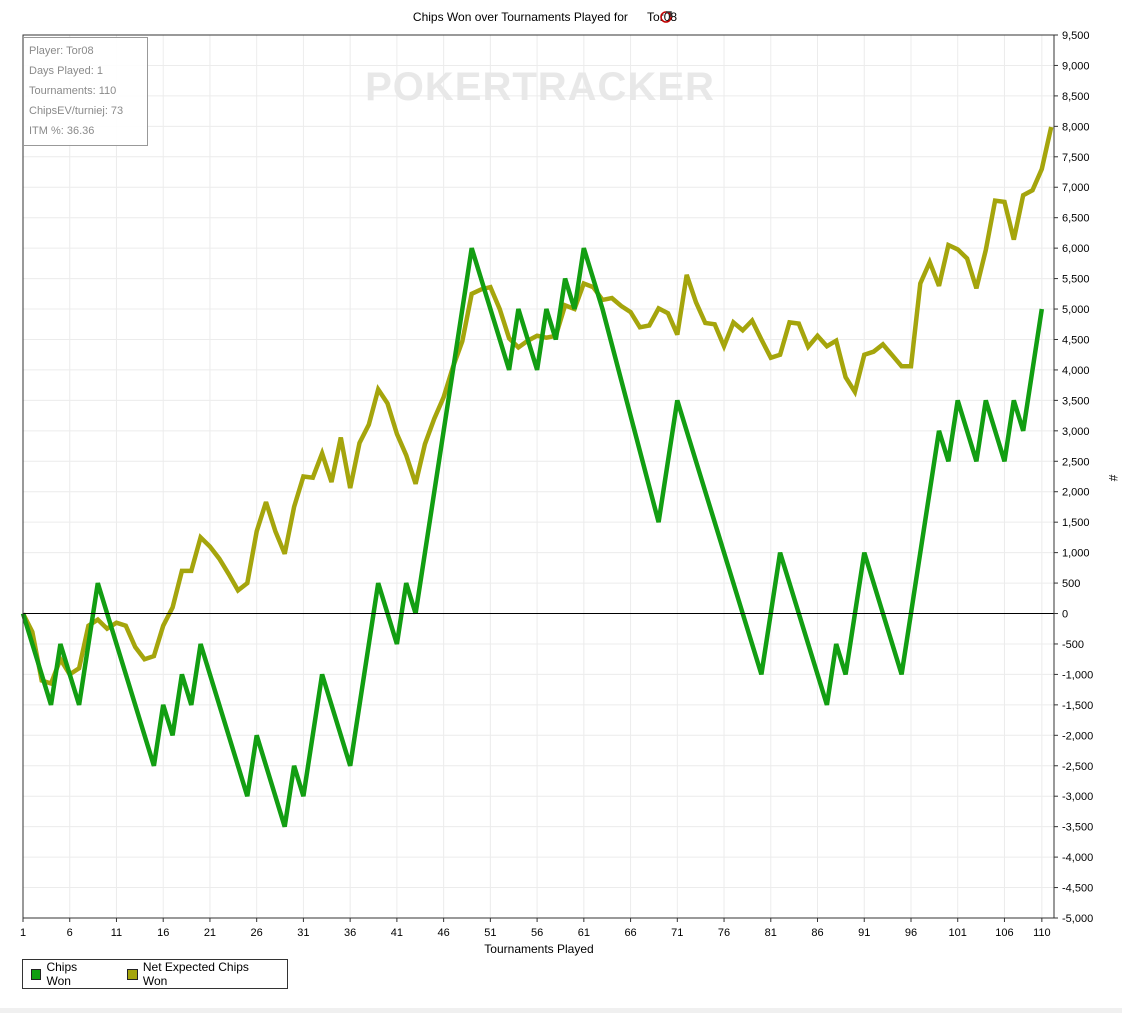 The height and width of the screenshot is (1013, 1122). I want to click on x-tick-label: 11, so click(116, 933).